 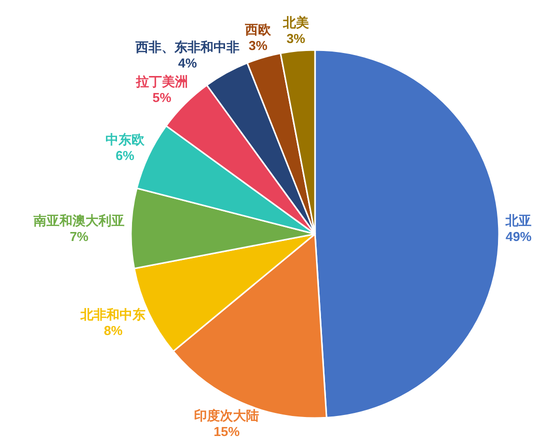 I want to click on slice-label: 西欧, so click(x=258, y=30).